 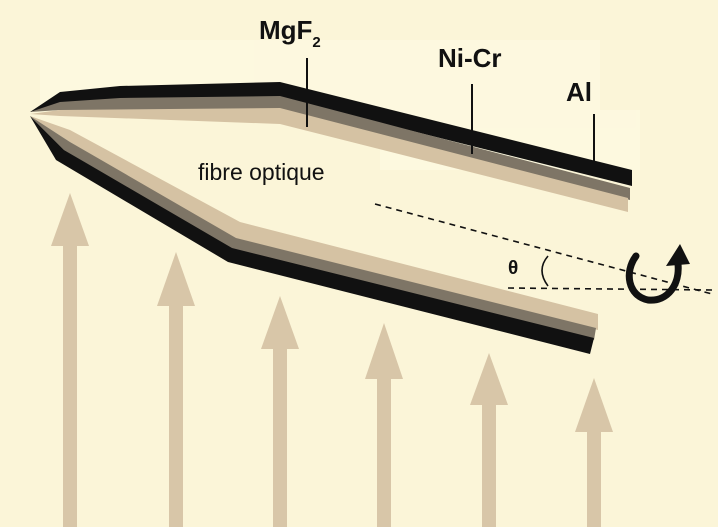 What do you see at coordinates (657, 274) in the screenshot?
I see `rotation-arrow-icon` at bounding box center [657, 274].